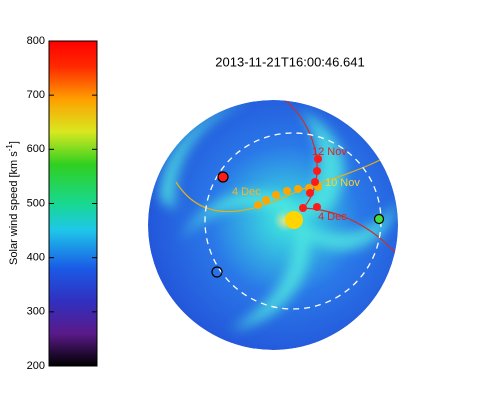 The width and height of the screenshot is (491, 408). What do you see at coordinates (36, 203) in the screenshot?
I see `colorbar-tick-label: 500` at bounding box center [36, 203].